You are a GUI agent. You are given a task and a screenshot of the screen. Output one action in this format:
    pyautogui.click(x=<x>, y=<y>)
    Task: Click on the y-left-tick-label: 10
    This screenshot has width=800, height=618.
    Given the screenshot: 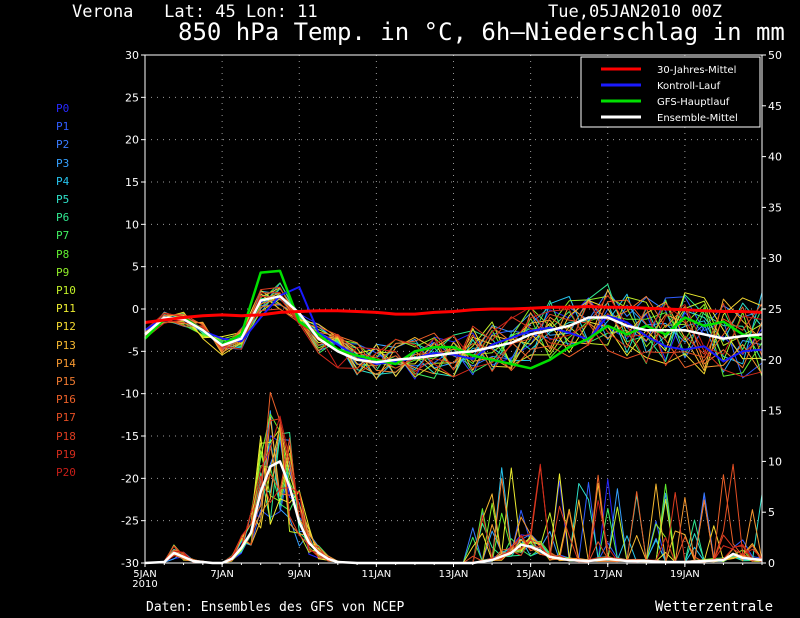 What is the action you would take?
    pyautogui.click(x=132, y=224)
    